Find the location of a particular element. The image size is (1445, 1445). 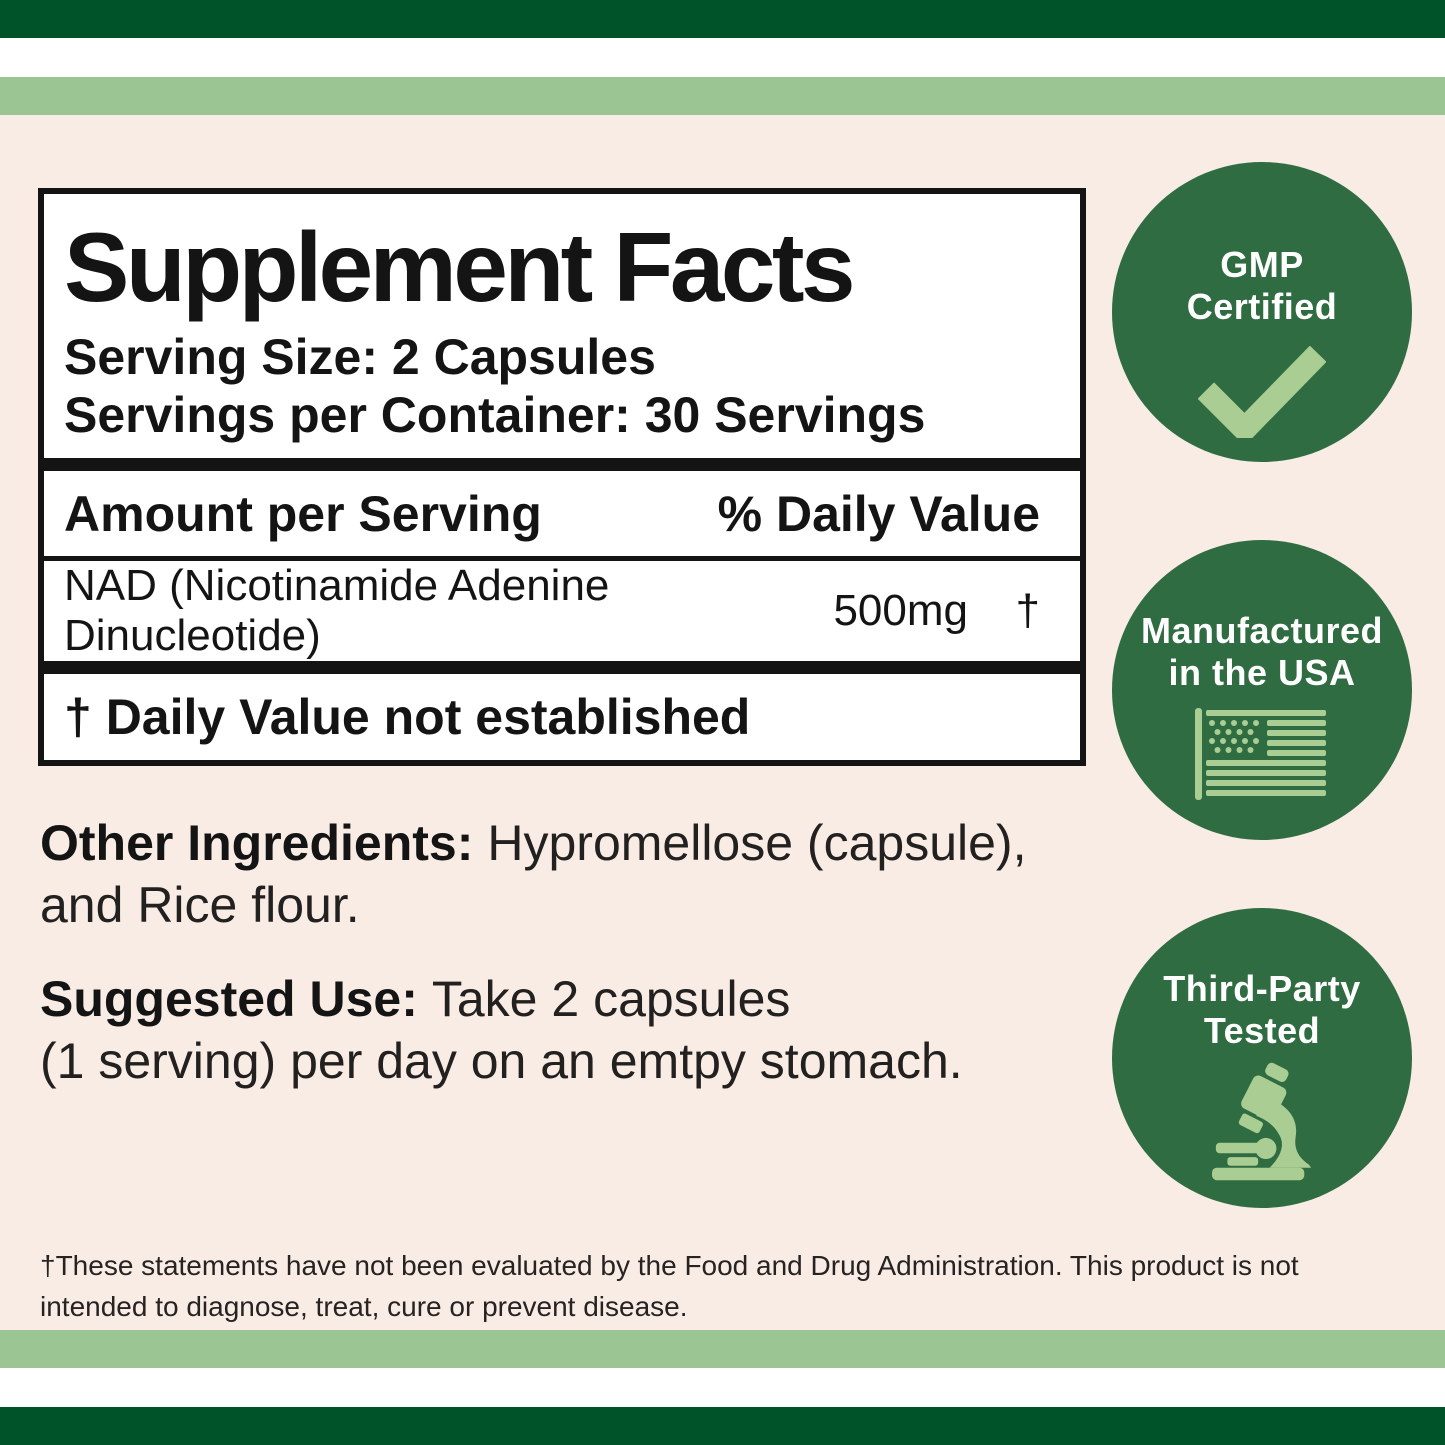

serving-size: Serving Size: 2 Capsules is located at coordinates (360, 357).